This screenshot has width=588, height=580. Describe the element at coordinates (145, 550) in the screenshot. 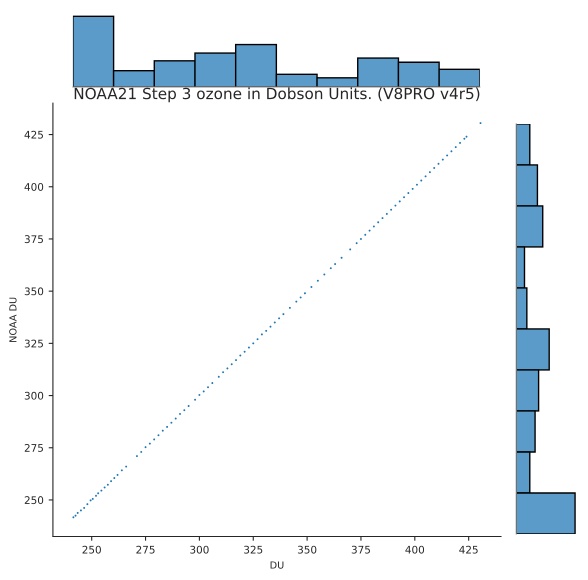

I see `x-tick-label: 275` at that location.